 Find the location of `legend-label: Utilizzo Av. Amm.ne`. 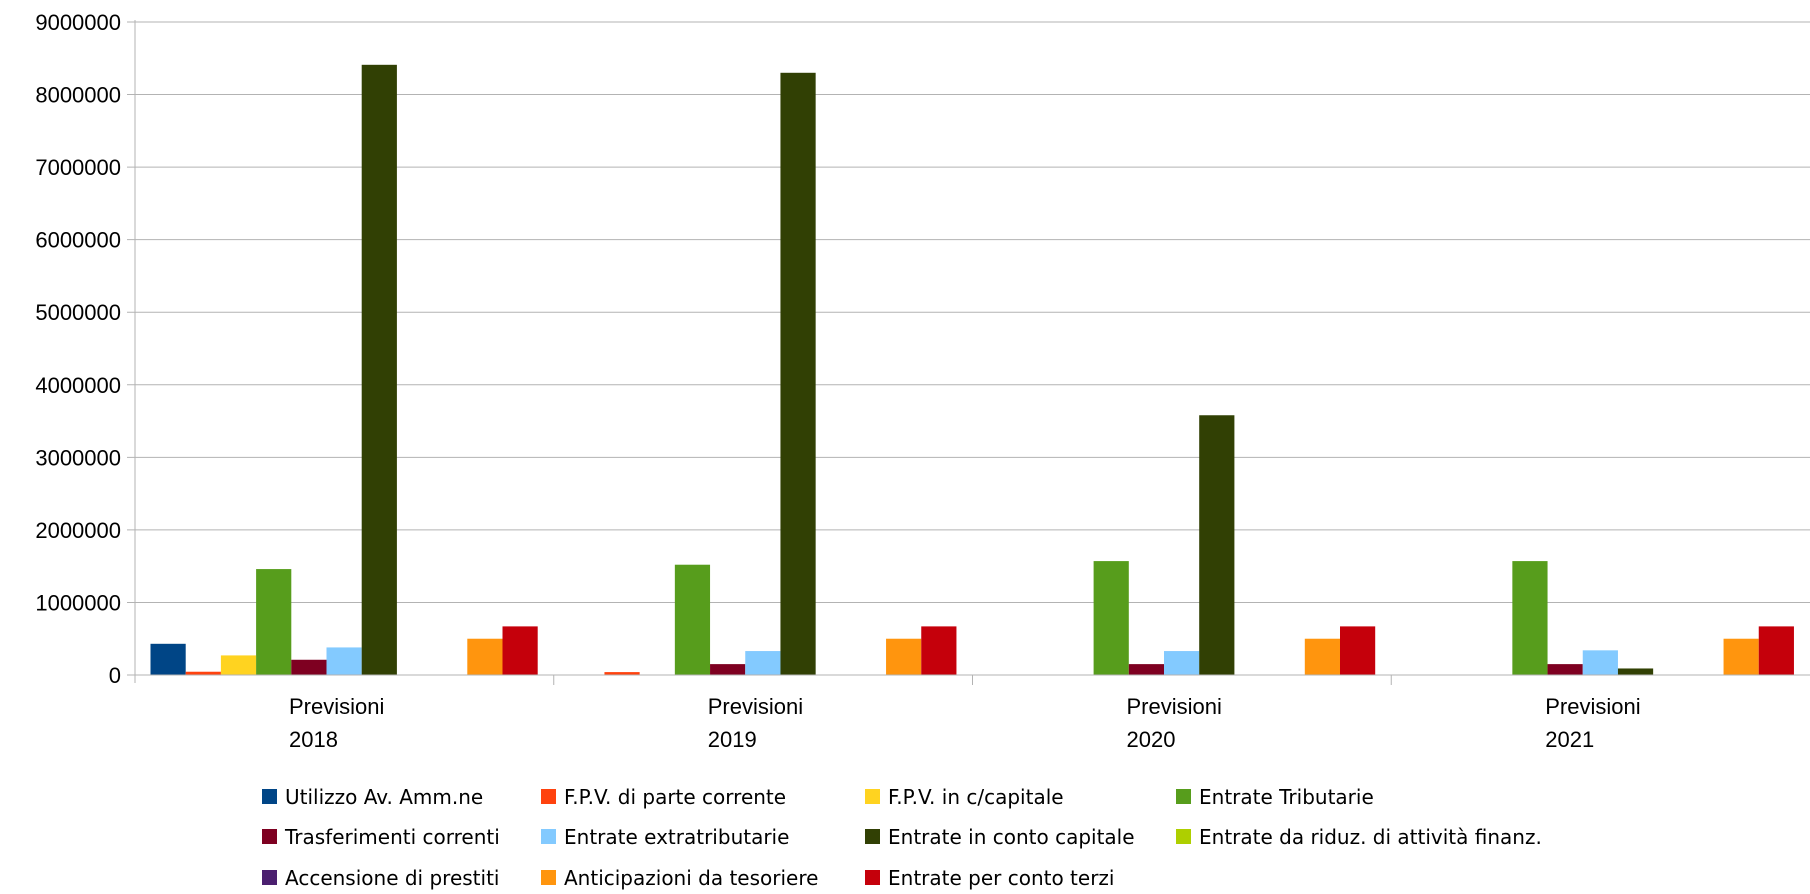

legend-label: Utilizzo Av. Amm.ne is located at coordinates (384, 797).